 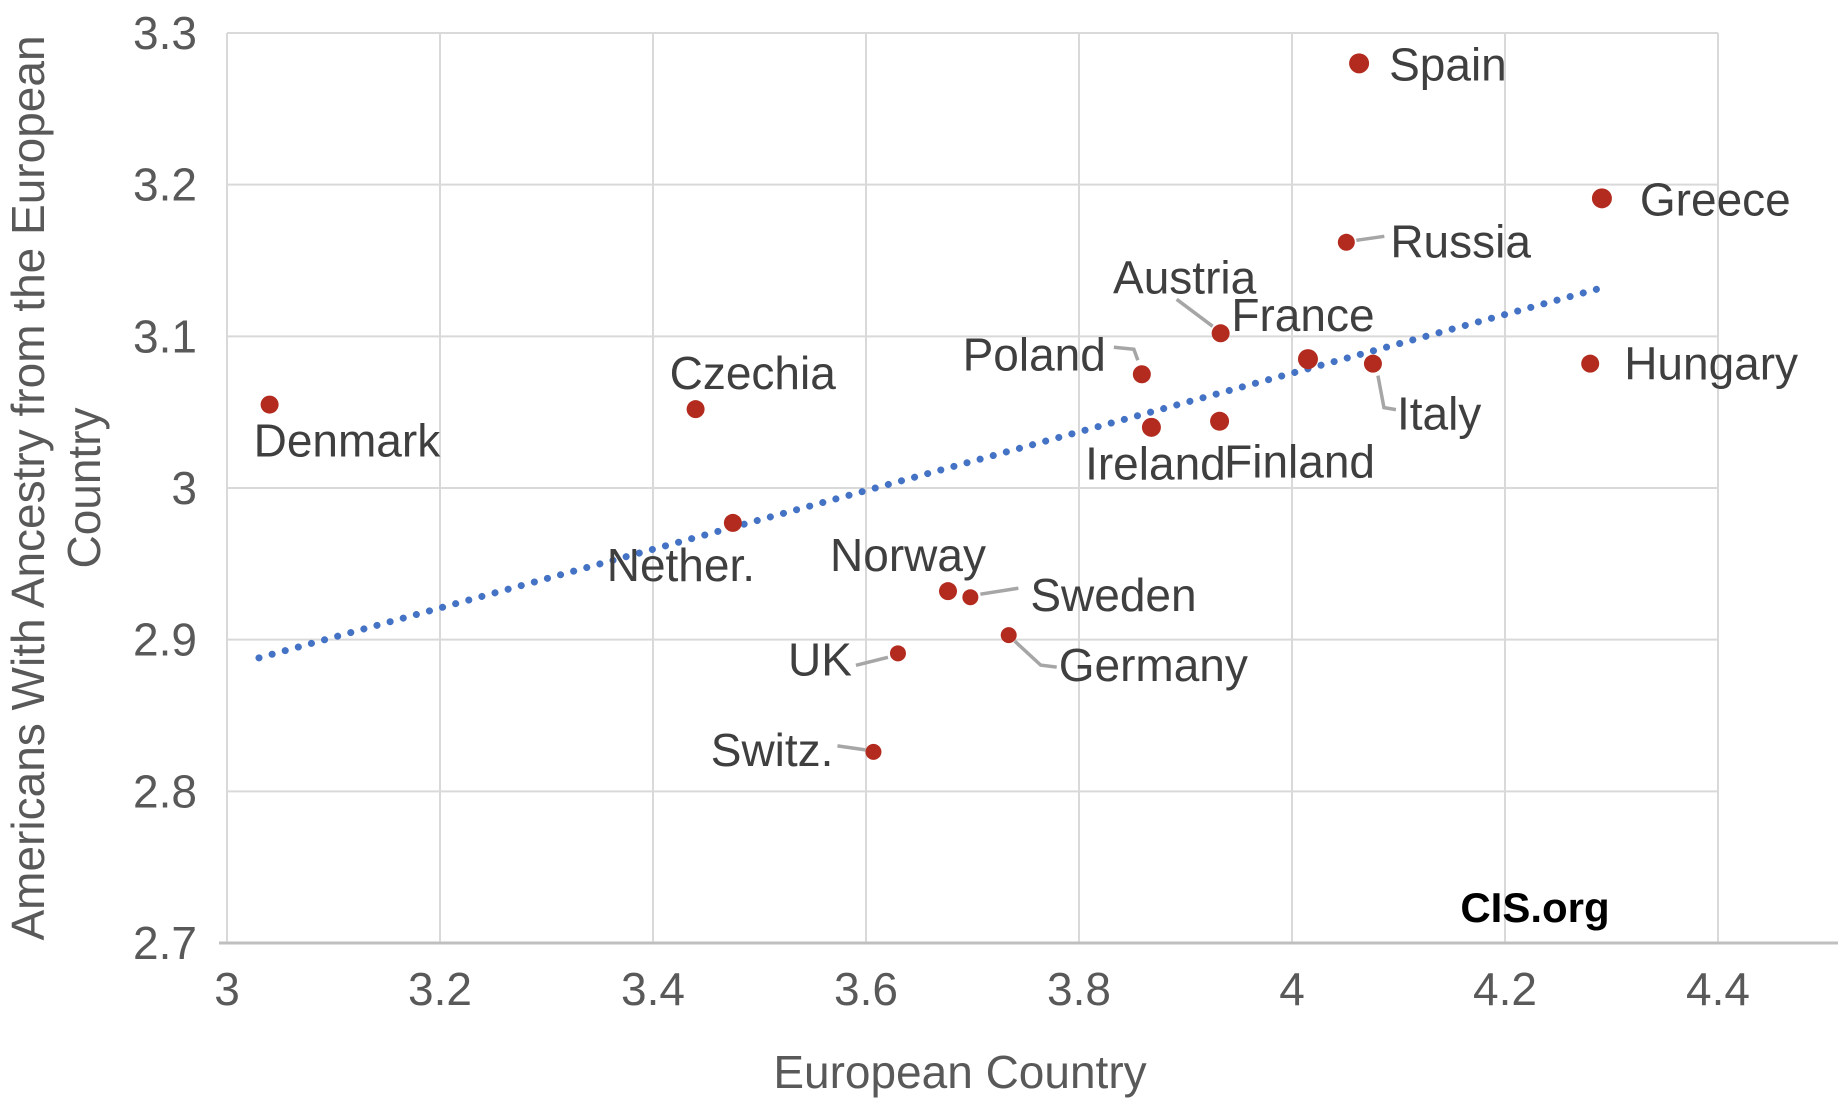 I want to click on label-leader-lines, so click(x=1117, y=493).